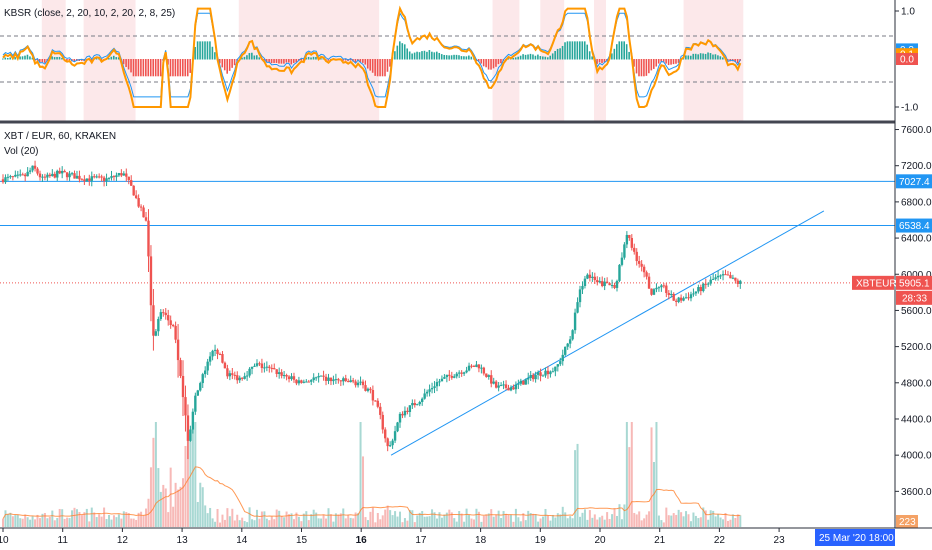 This screenshot has width=932, height=550. Describe the element at coordinates (916, 456) in the screenshot. I see `price-tick-label: 4000.0` at that location.